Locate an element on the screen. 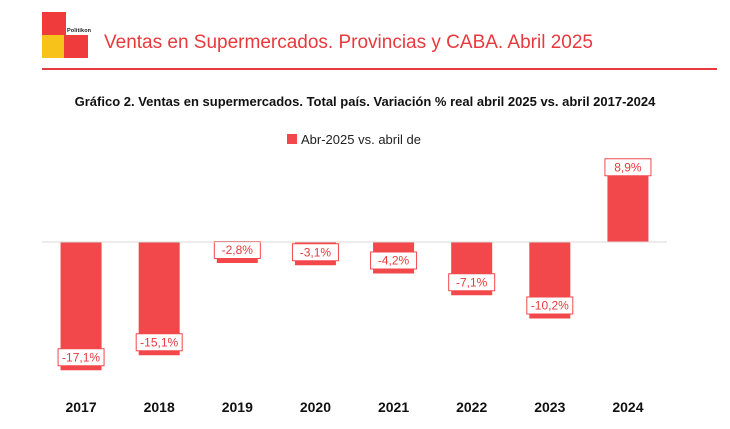  x-tick-label-2023: 2023 is located at coordinates (549, 407).